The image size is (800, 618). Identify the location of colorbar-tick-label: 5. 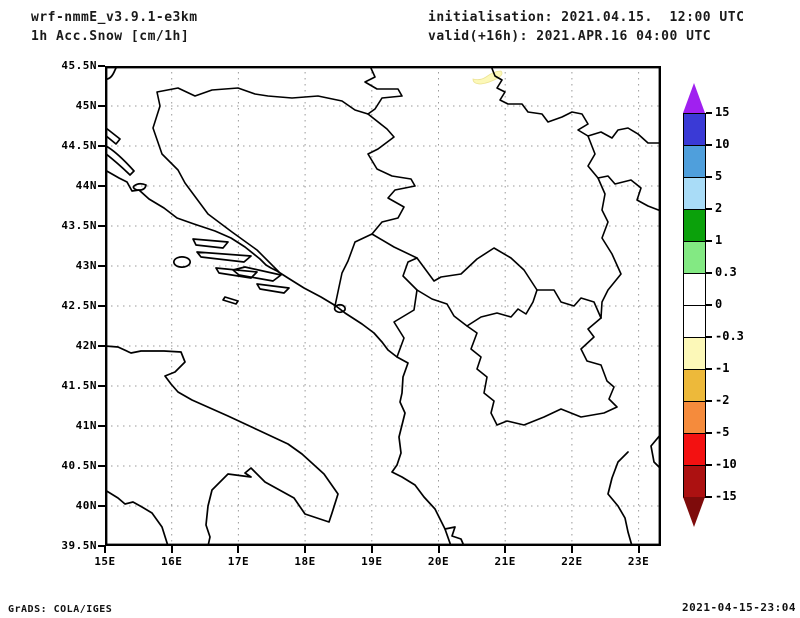
(719, 176).